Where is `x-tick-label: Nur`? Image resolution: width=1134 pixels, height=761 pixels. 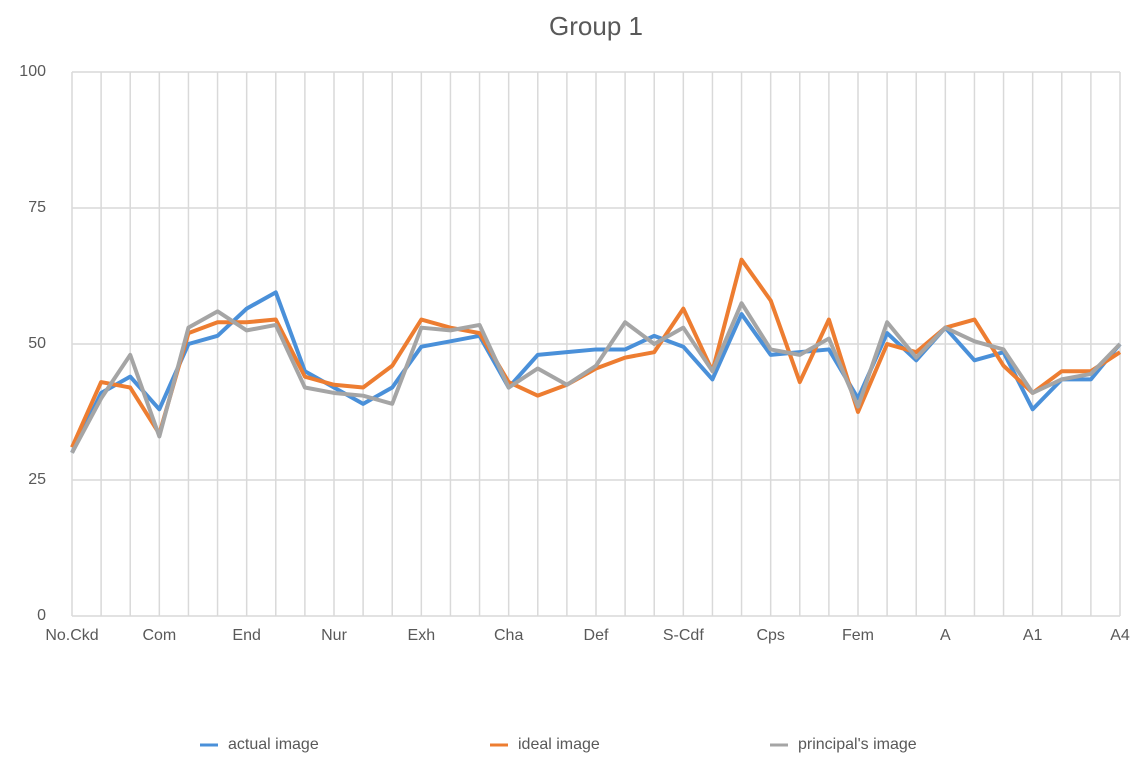
x-tick-label: Nur is located at coordinates (334, 635).